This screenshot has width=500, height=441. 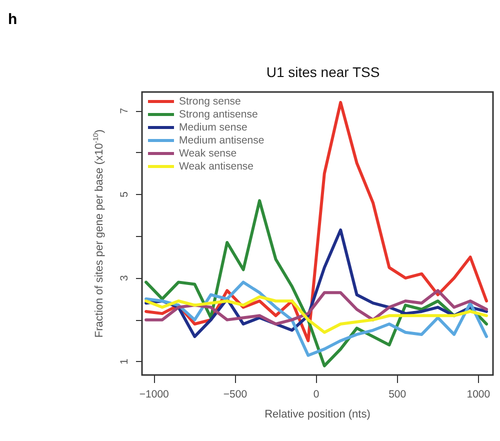 What do you see at coordinates (13, 19) in the screenshot?
I see `text: h` at bounding box center [13, 19].